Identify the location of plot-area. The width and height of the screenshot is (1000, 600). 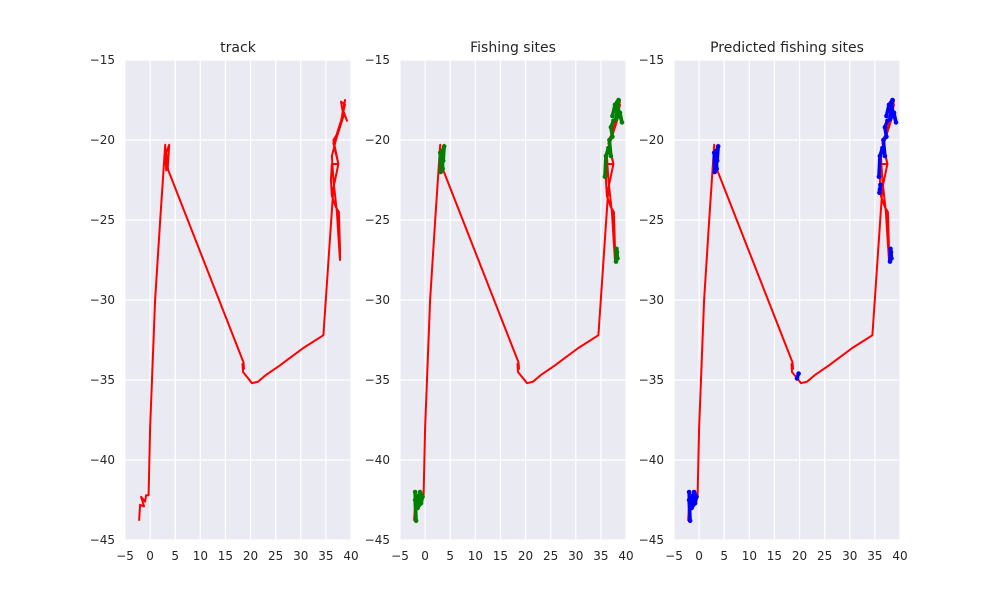
(243, 310).